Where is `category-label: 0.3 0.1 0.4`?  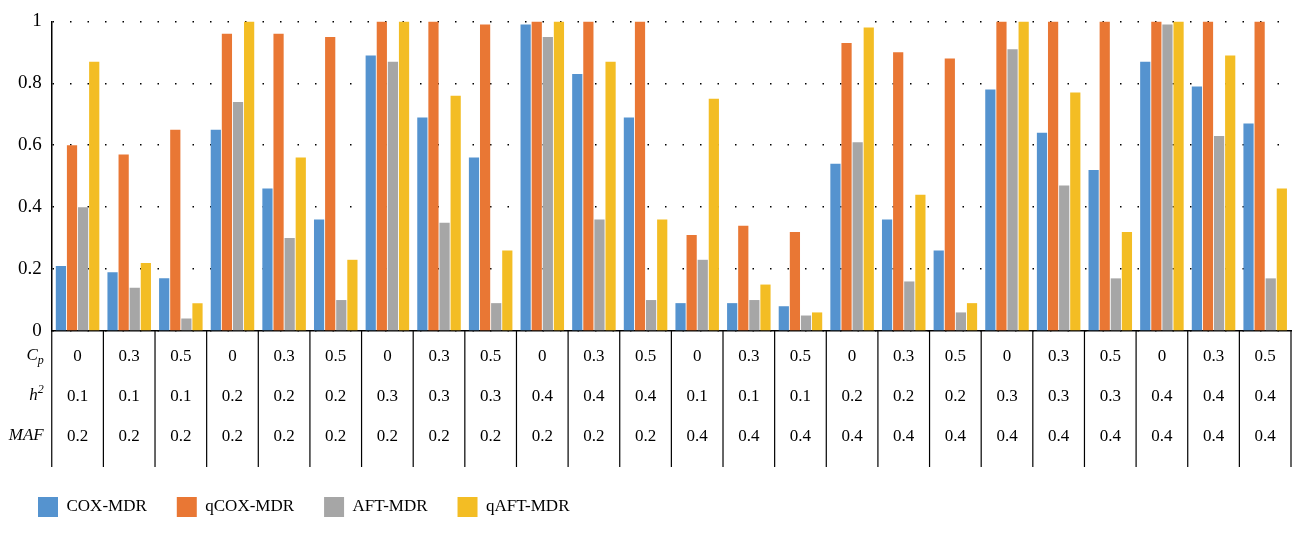 category-label: 0.3 0.1 0.4 is located at coordinates (749, 396).